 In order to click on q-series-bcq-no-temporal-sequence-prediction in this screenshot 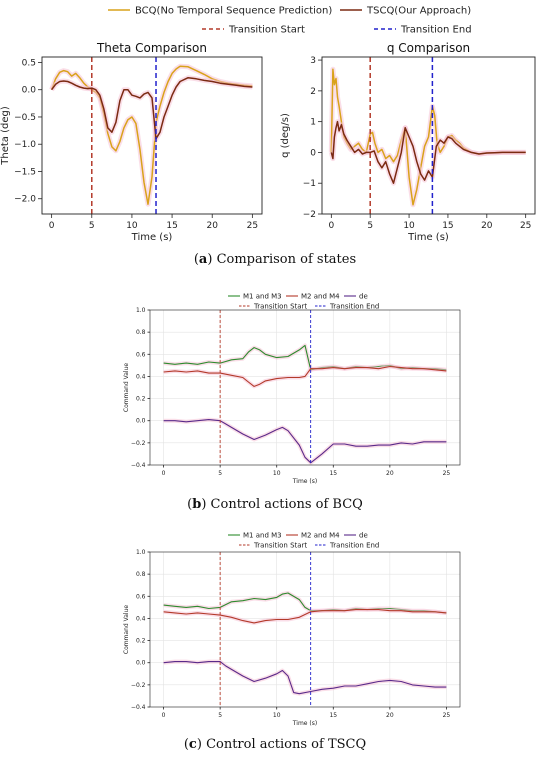, I will do `click(428, 137)`.